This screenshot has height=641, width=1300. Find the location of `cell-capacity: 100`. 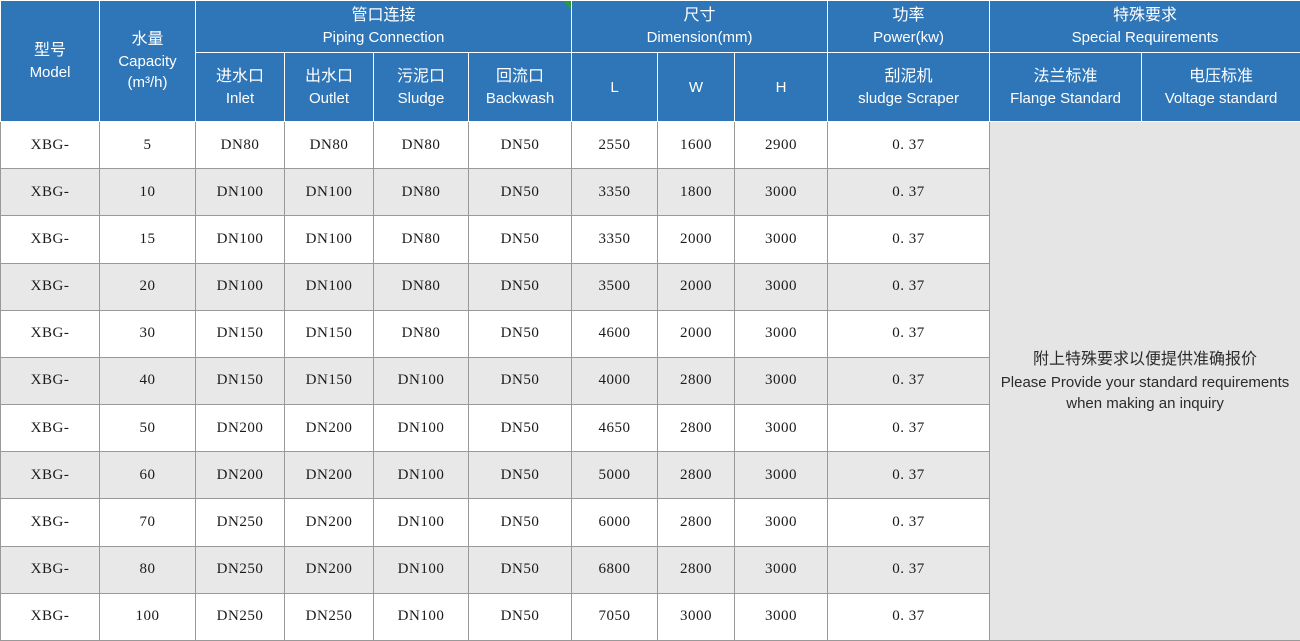

cell-capacity: 100 is located at coordinates (147, 616).